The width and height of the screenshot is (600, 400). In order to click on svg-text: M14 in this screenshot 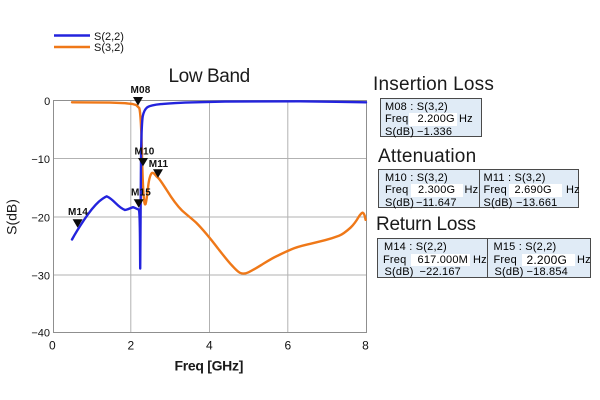, I will do `click(78, 212)`.